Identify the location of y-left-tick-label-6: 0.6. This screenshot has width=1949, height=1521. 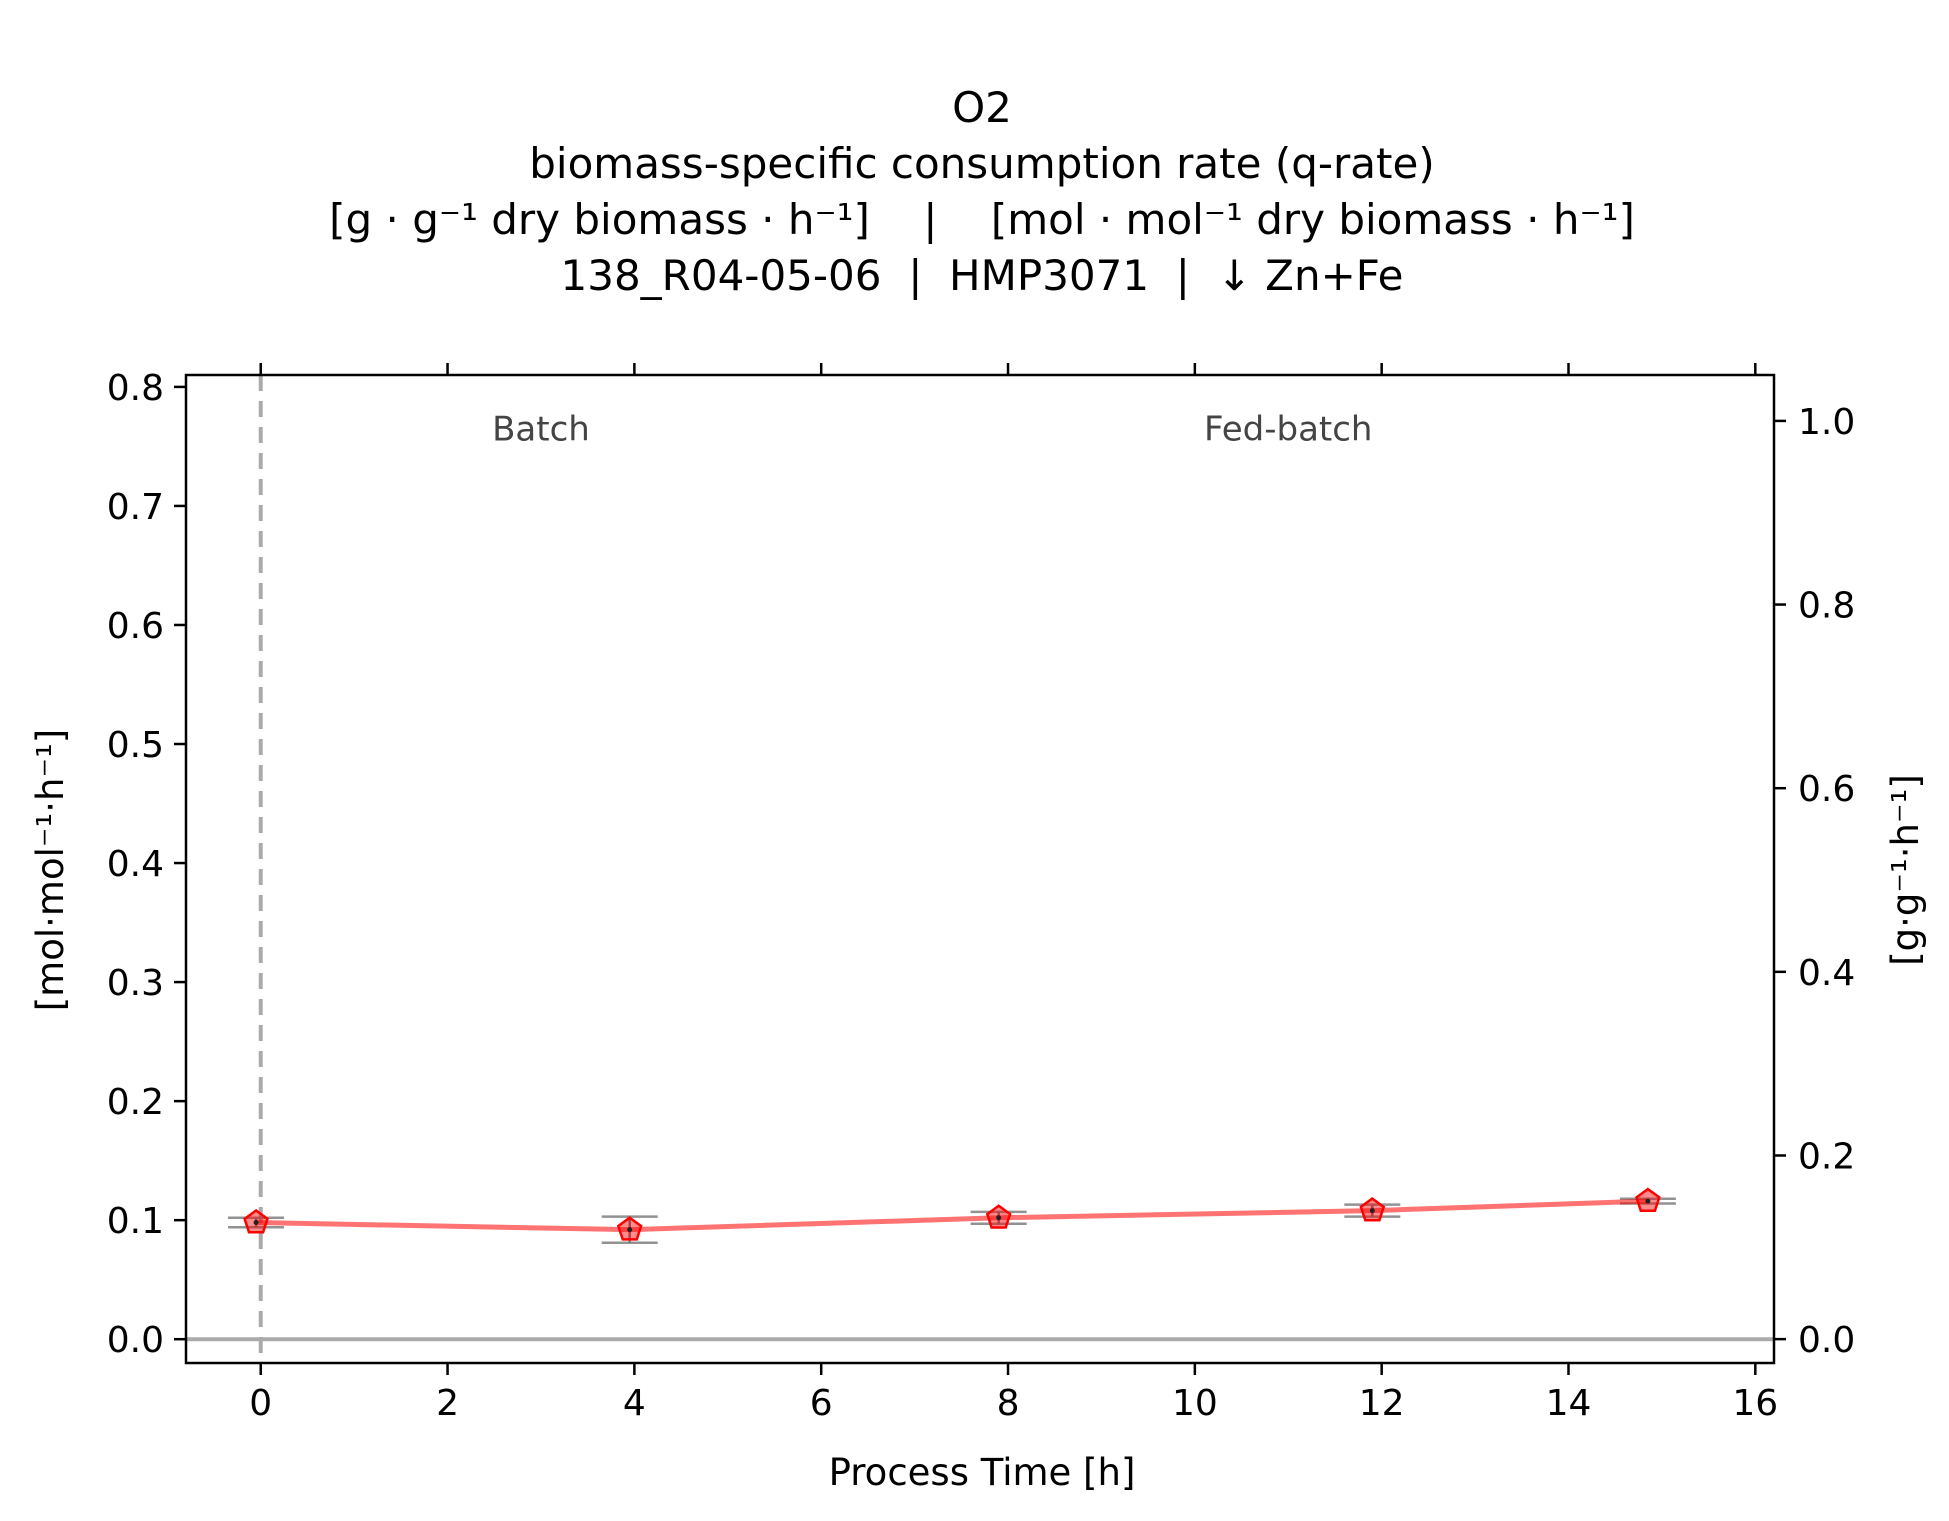
(135, 626).